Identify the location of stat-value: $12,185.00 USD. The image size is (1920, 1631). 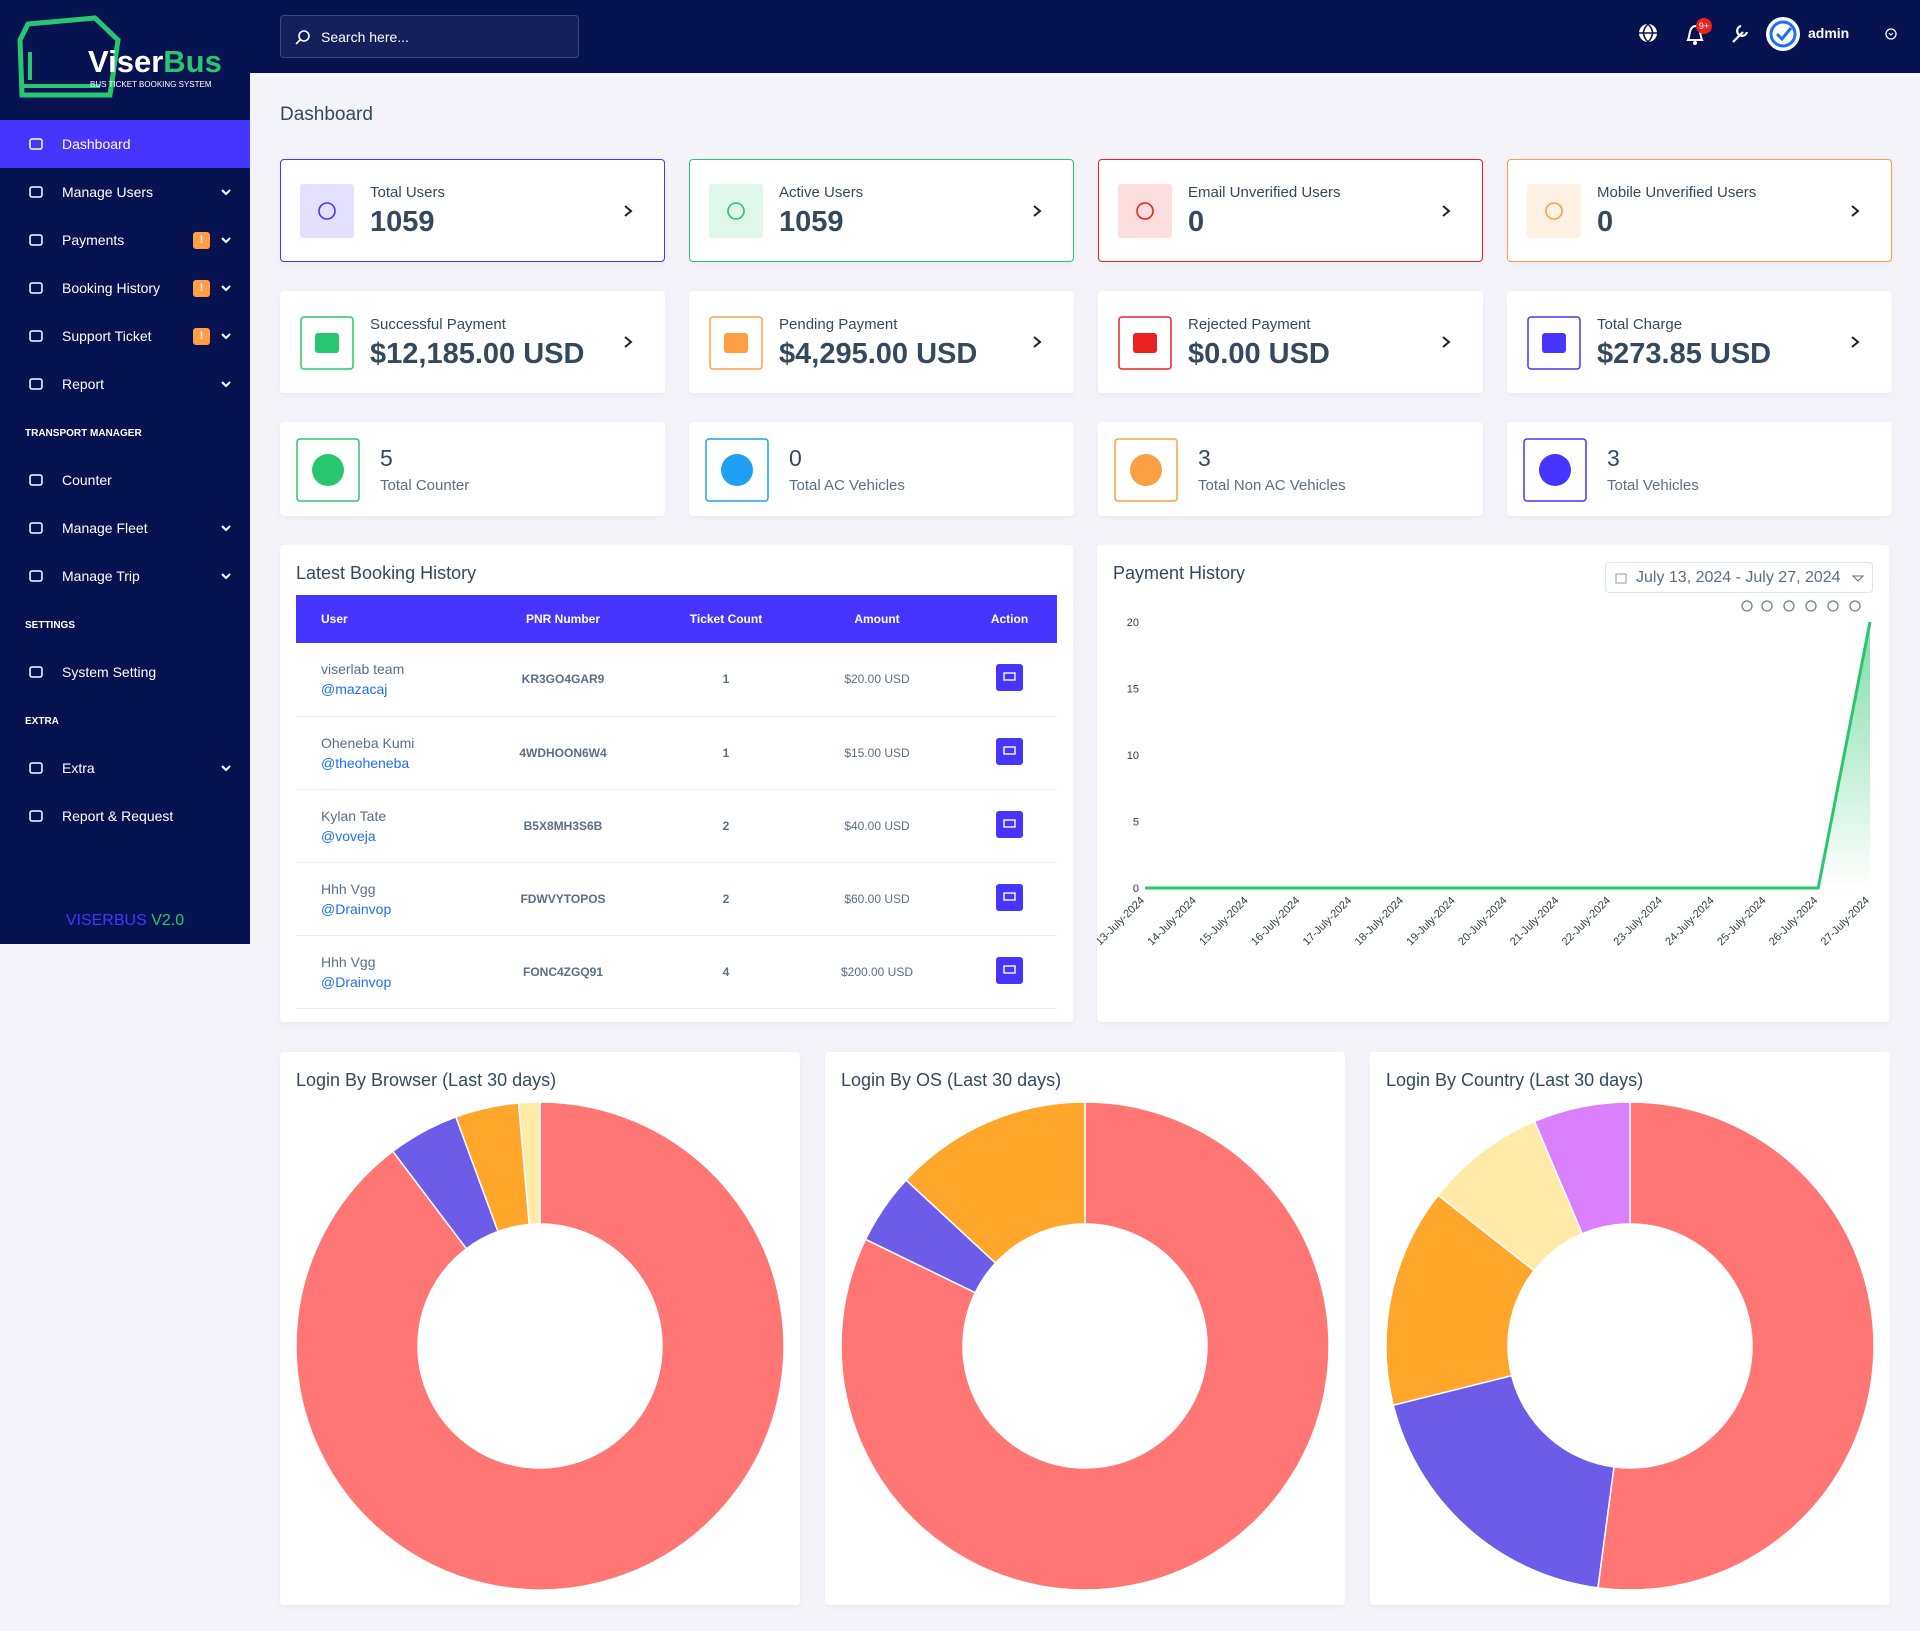
(477, 354).